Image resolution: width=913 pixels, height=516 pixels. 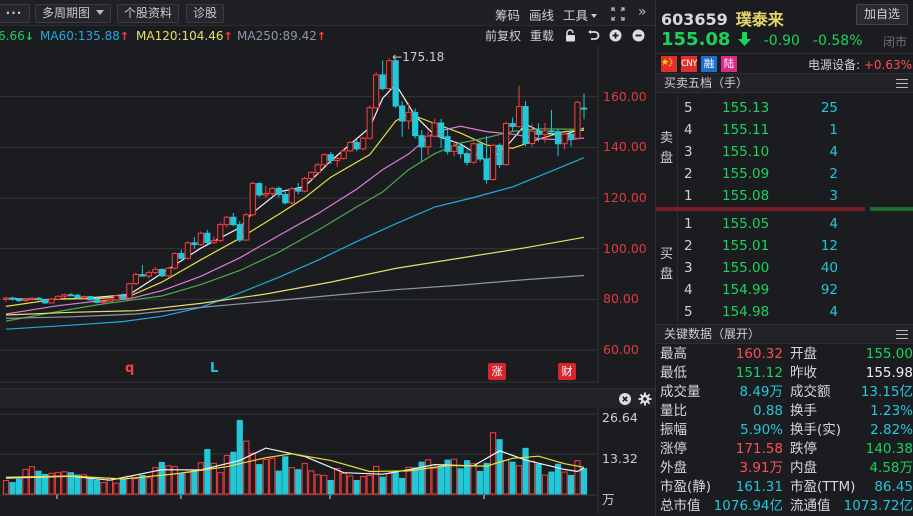 I want to click on multi-period-dropdown: 多周期图, so click(x=73, y=13).